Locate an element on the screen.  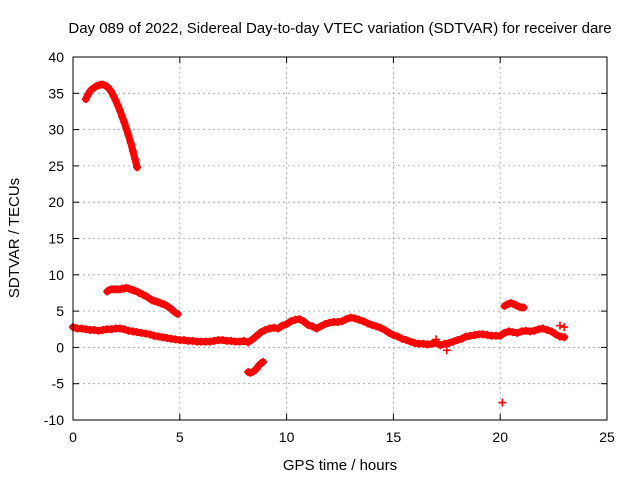
x-axis-label: GPS time / hours is located at coordinates (340, 465).